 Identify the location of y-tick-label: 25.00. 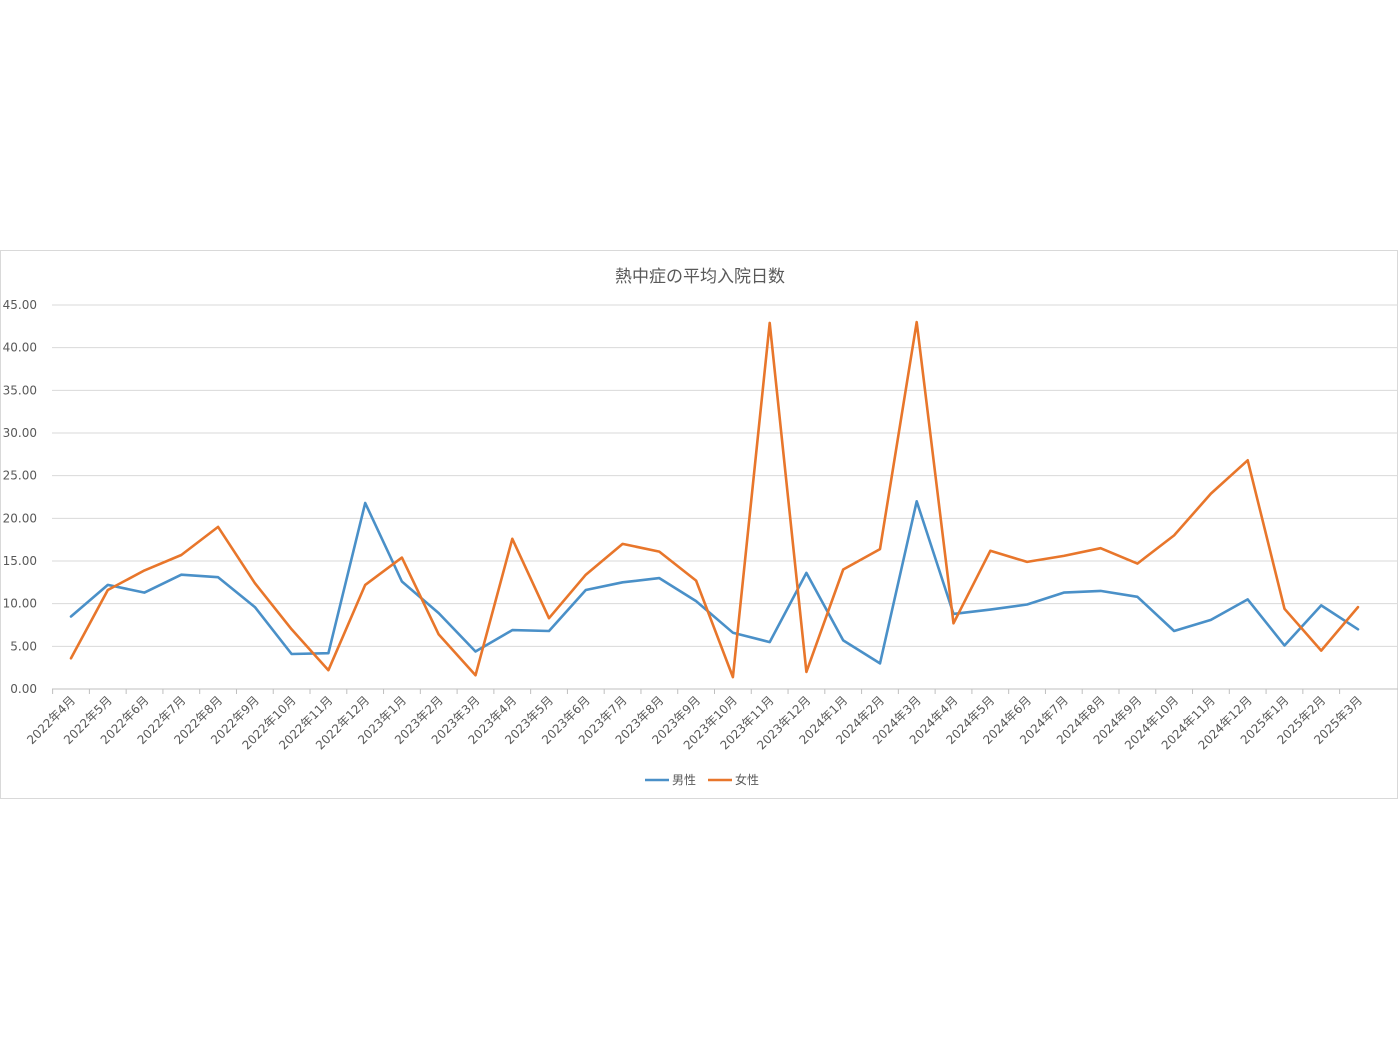
(20, 476).